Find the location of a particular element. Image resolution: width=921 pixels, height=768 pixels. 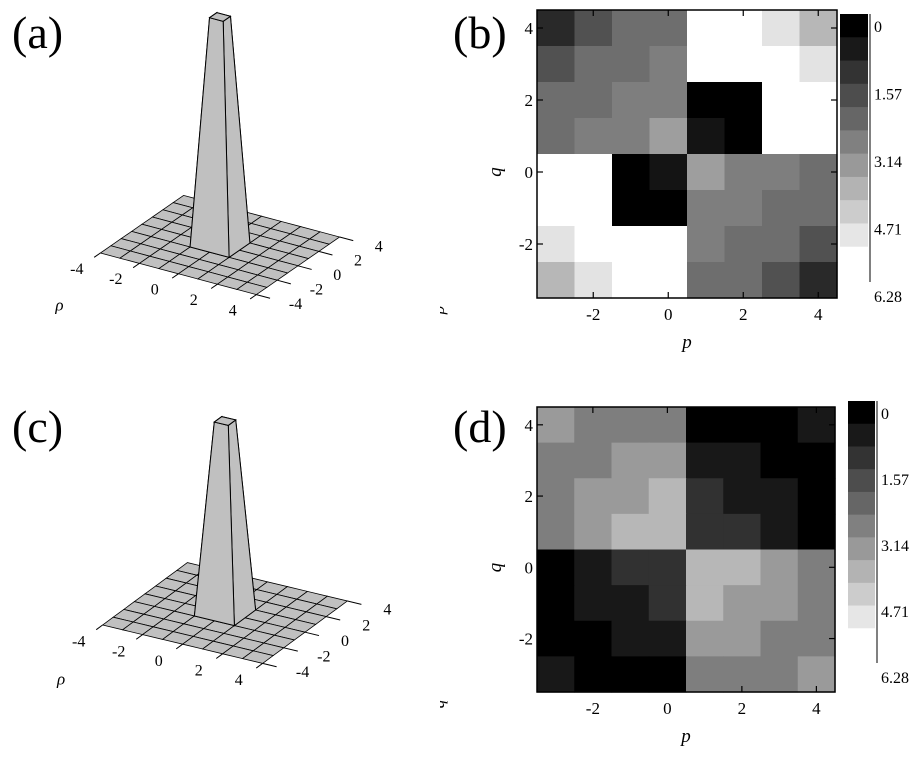

colorbar-tick-label: 3.14 is located at coordinates (895, 546).